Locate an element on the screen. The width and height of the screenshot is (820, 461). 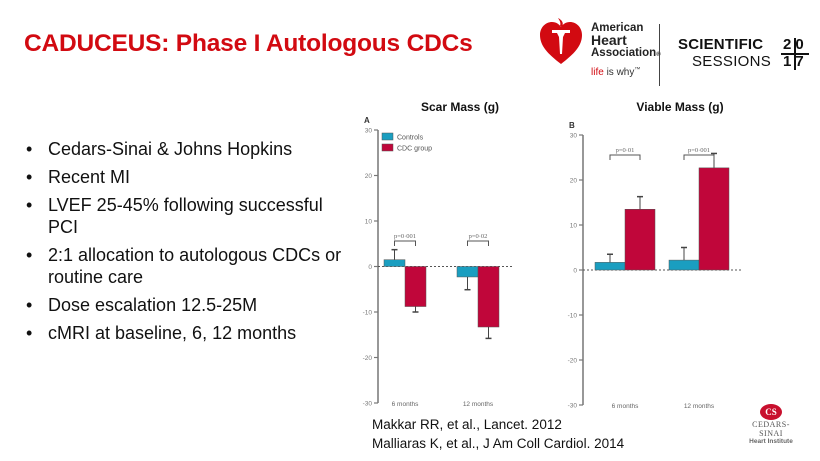
aha-line1: American is located at coordinates (617, 28).